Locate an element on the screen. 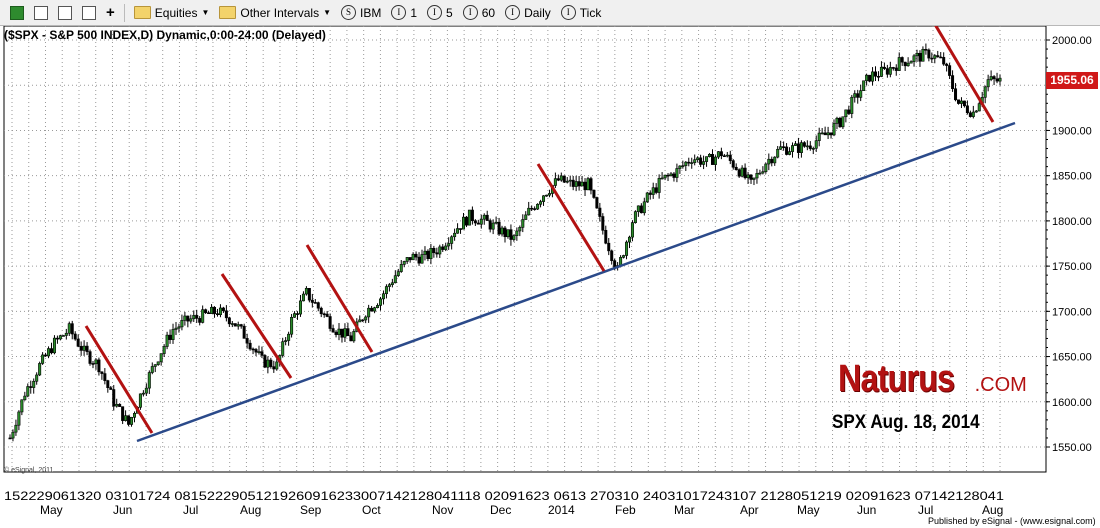  equities-menu: Equities ▼ is located at coordinates (172, 13).